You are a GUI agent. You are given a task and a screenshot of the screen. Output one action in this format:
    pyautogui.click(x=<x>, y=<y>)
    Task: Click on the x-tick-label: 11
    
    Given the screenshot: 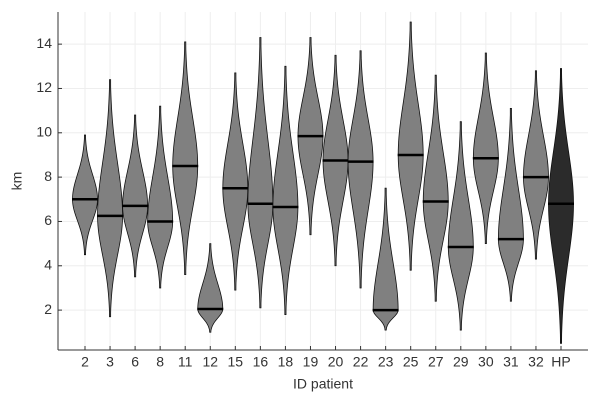 What is the action you would take?
    pyautogui.click(x=185, y=362)
    